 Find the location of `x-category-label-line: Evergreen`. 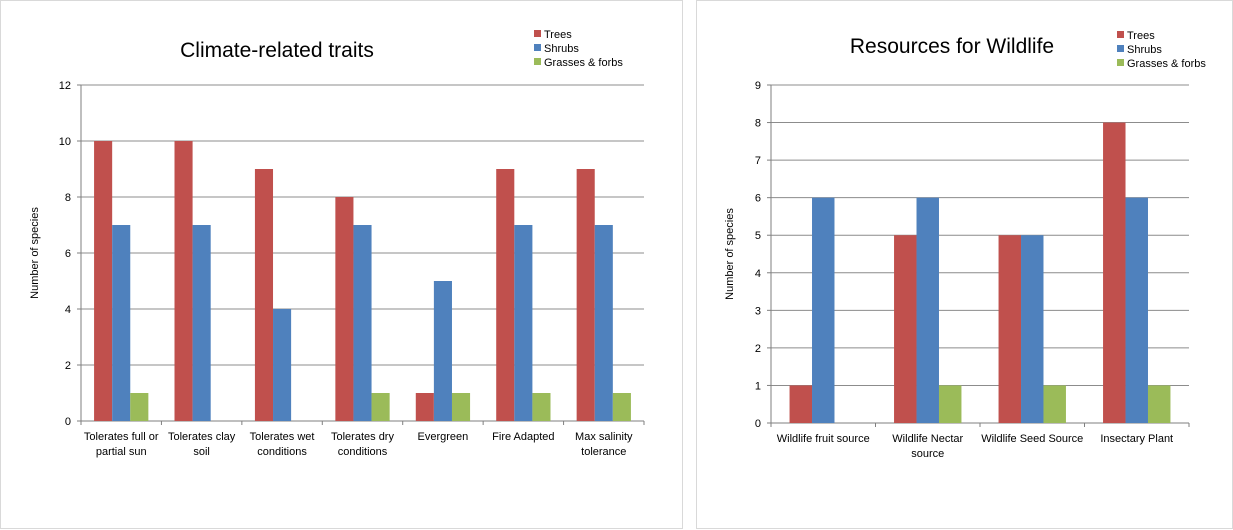

x-category-label-line: Evergreen is located at coordinates (443, 437).